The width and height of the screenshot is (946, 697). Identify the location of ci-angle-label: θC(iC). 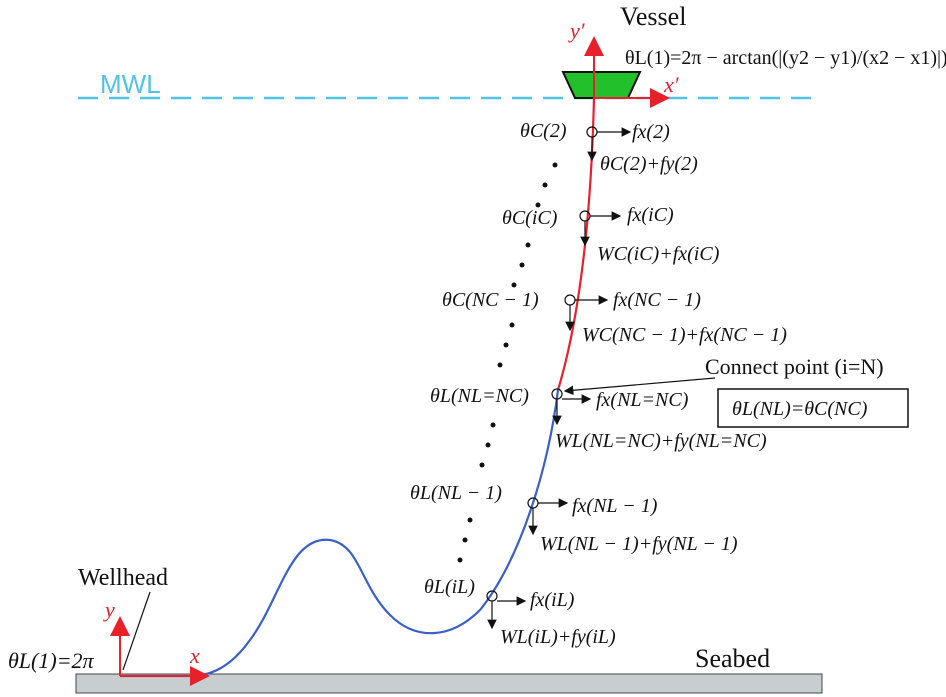
(530, 218).